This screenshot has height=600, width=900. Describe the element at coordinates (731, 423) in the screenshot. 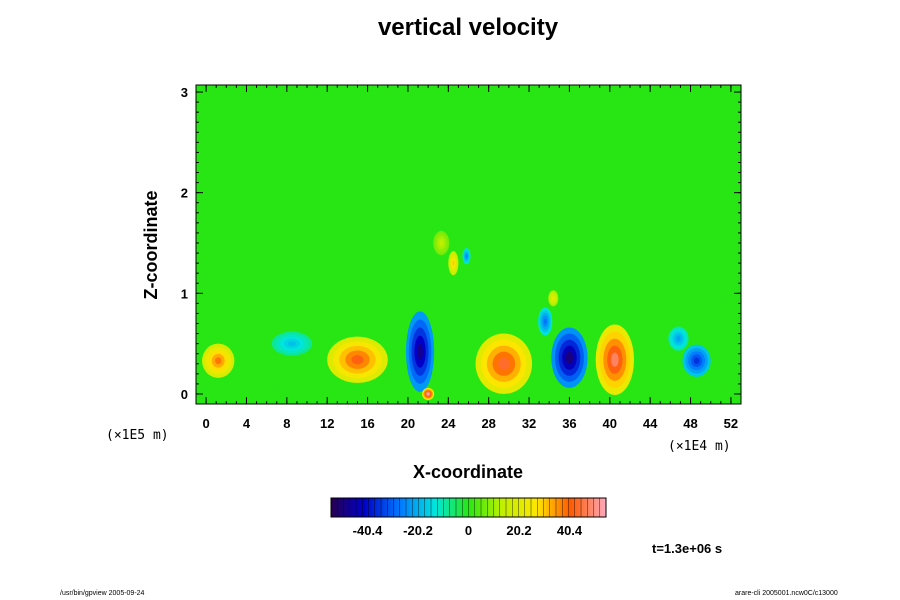

I see `x-tick-label: 52` at that location.